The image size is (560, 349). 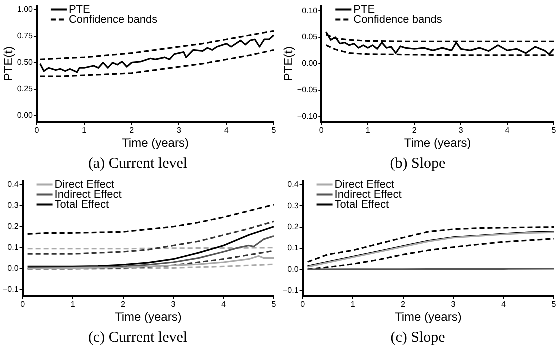 I want to click on y-tick-label: 0.50, so click(x=25, y=63).